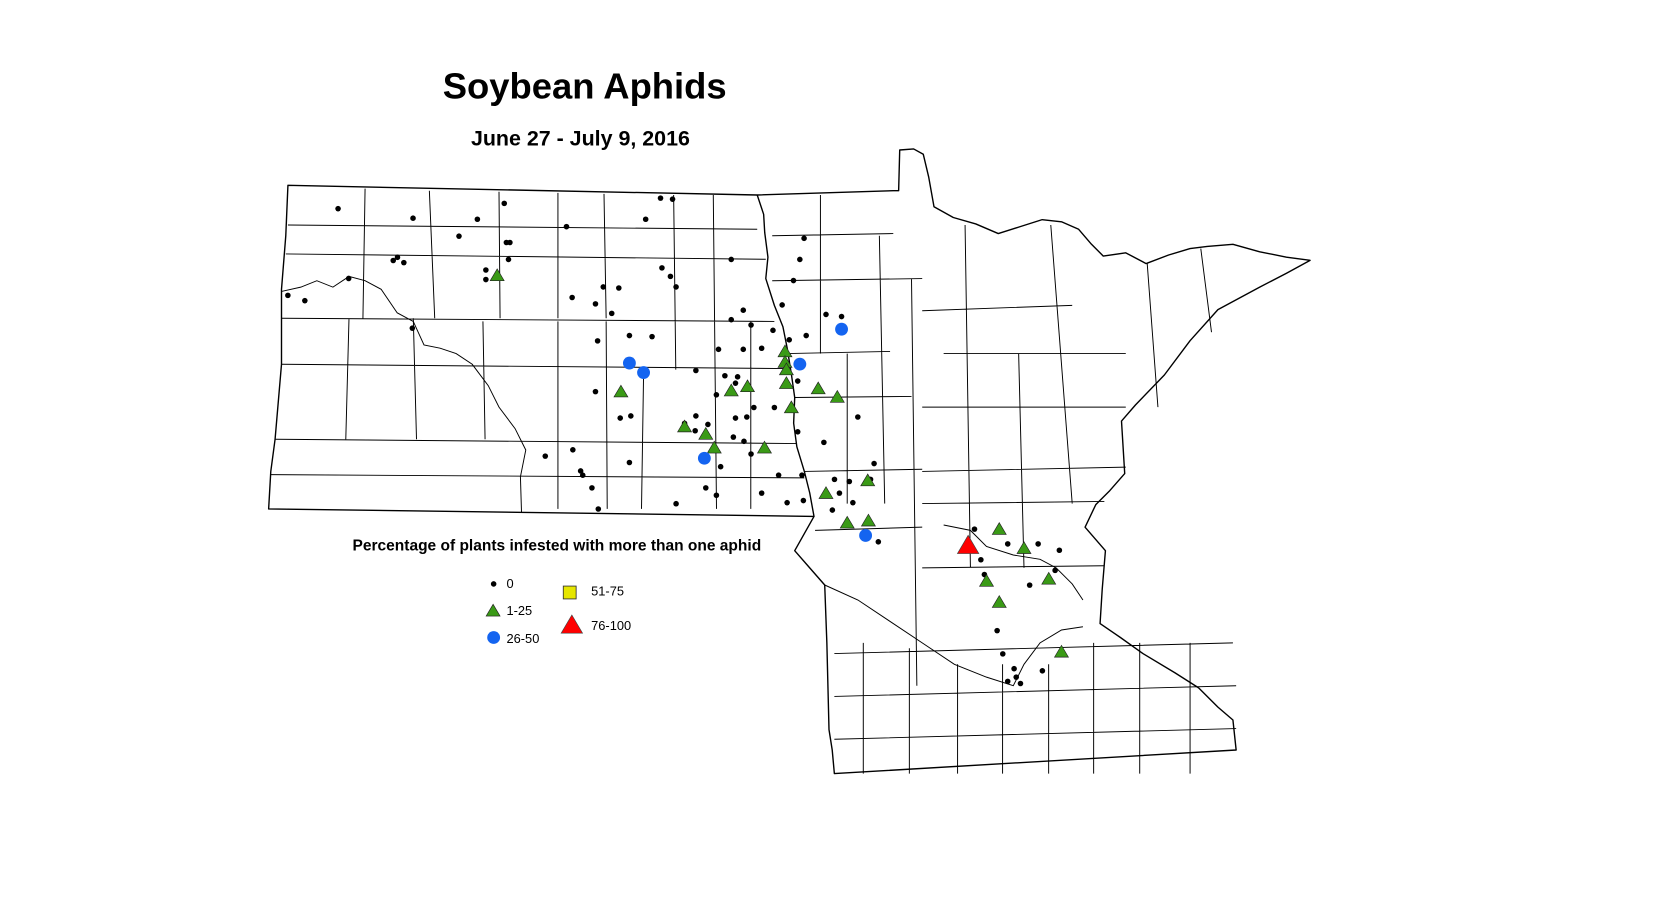 The width and height of the screenshot is (1673, 900). What do you see at coordinates (404, 394) in the screenshot?
I see `missouri-river` at bounding box center [404, 394].